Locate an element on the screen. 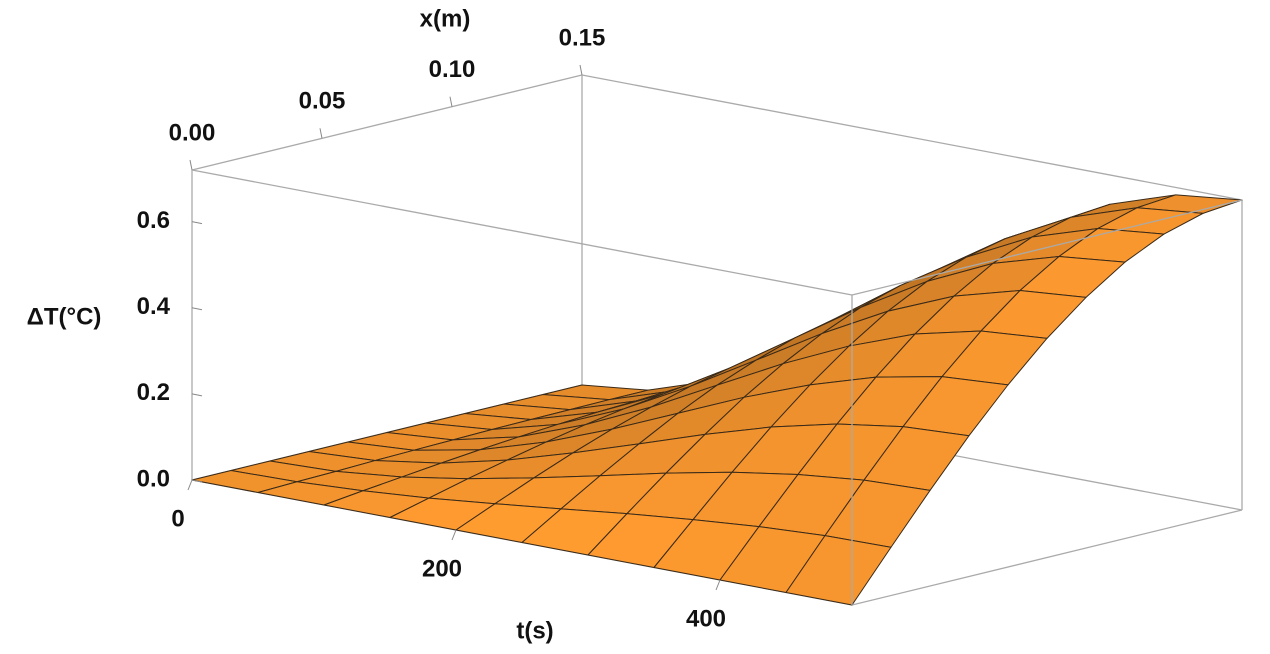 Image resolution: width=1270 pixels, height=654 pixels. z-tick-label: 0.6 is located at coordinates (153, 220).